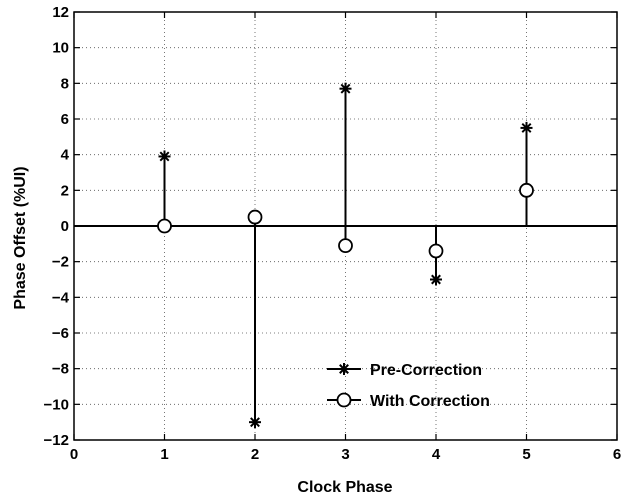  I want to click on y-tick-label: 0, so click(65, 226).